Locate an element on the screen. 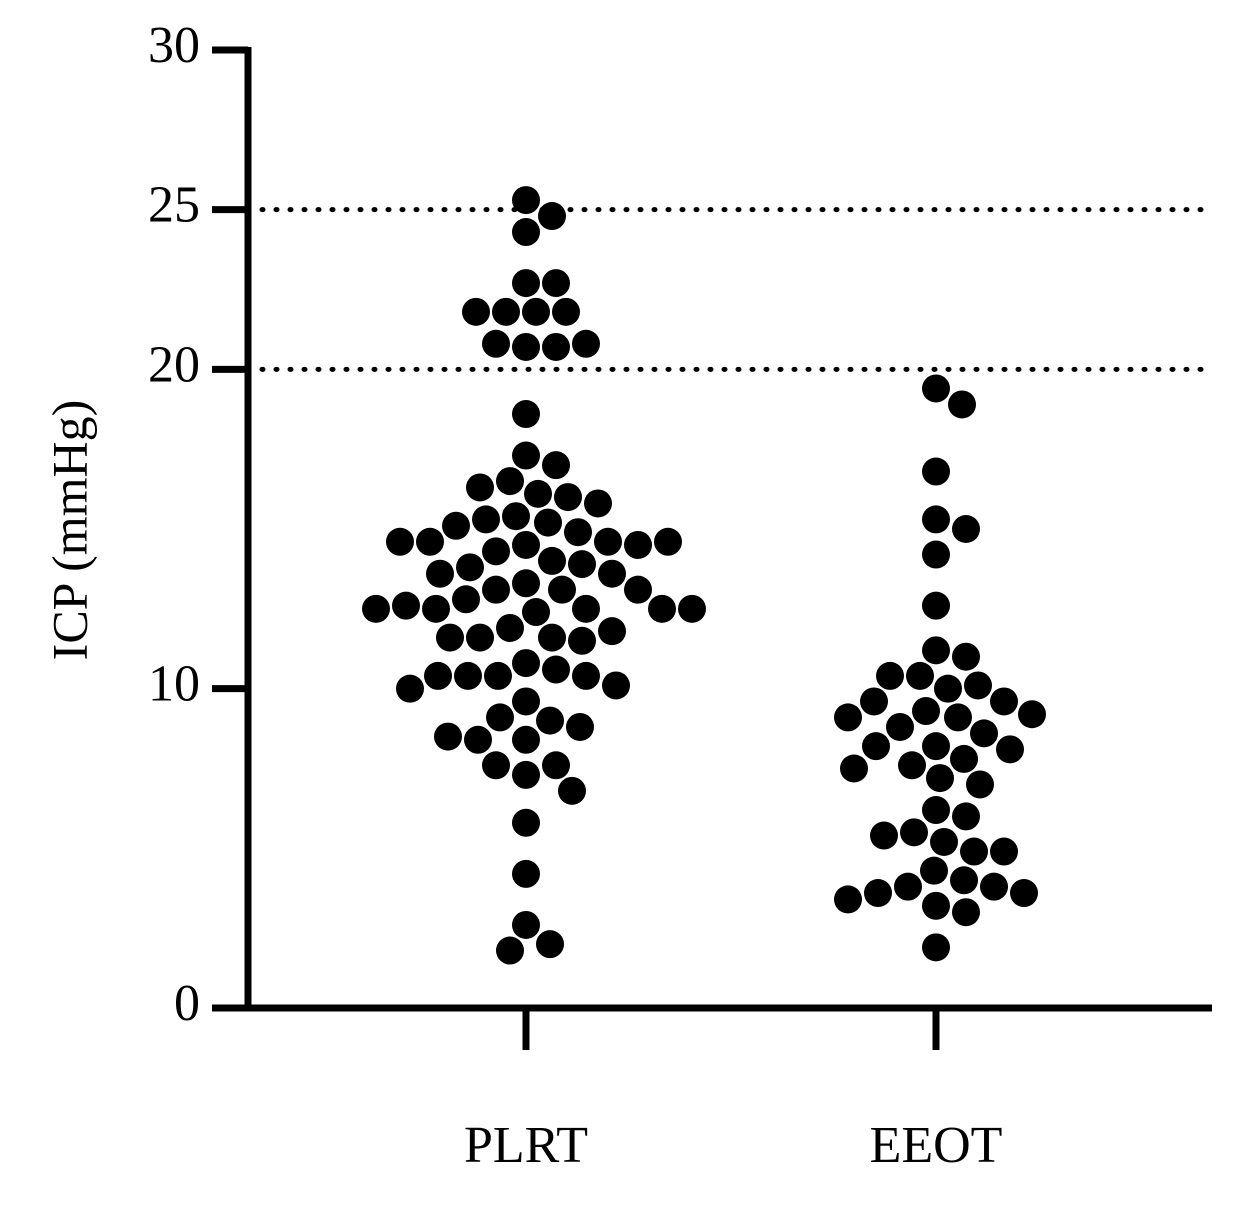  y-tick-label: 10 is located at coordinates (174, 684).